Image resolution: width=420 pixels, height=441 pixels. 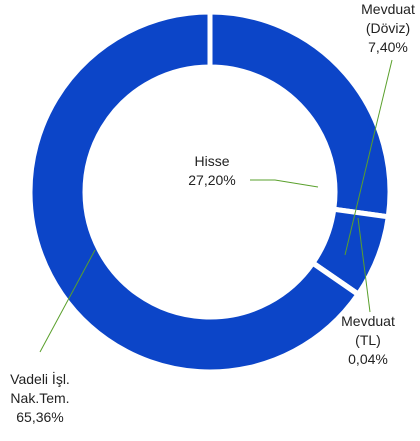 I want to click on value-label: 27,20%, so click(x=212, y=180).